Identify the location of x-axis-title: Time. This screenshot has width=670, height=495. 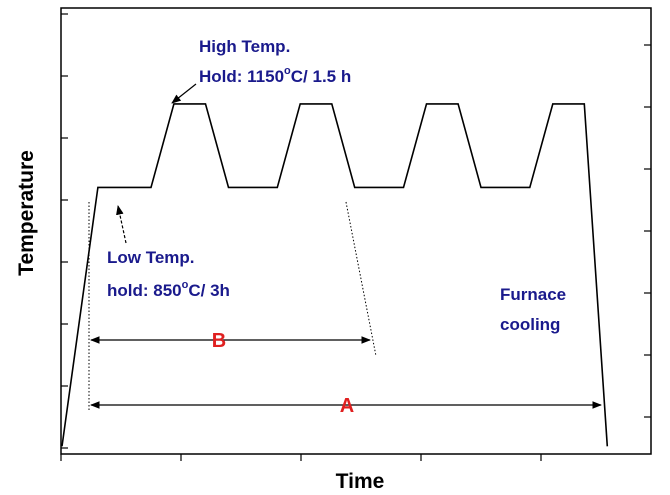
(360, 481).